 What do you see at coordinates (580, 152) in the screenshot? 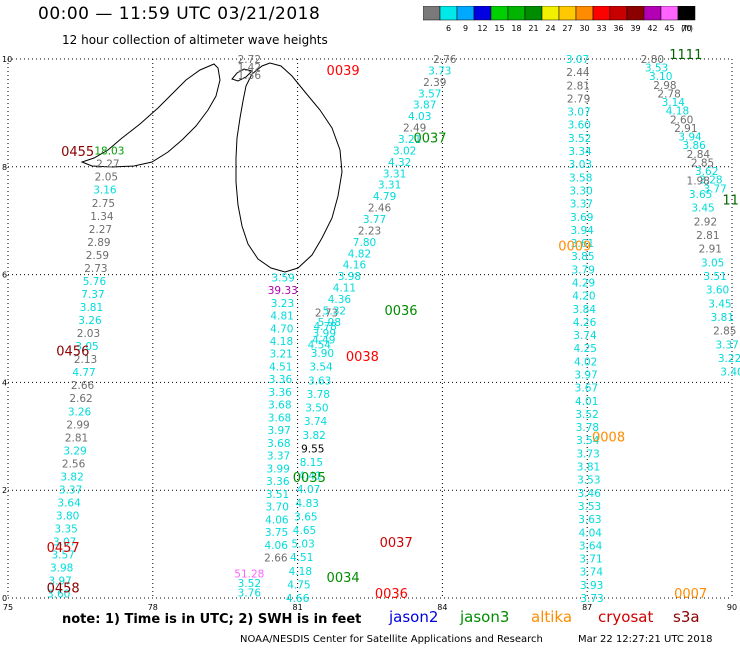
I see `wave-height-value: 3.34` at bounding box center [580, 152].